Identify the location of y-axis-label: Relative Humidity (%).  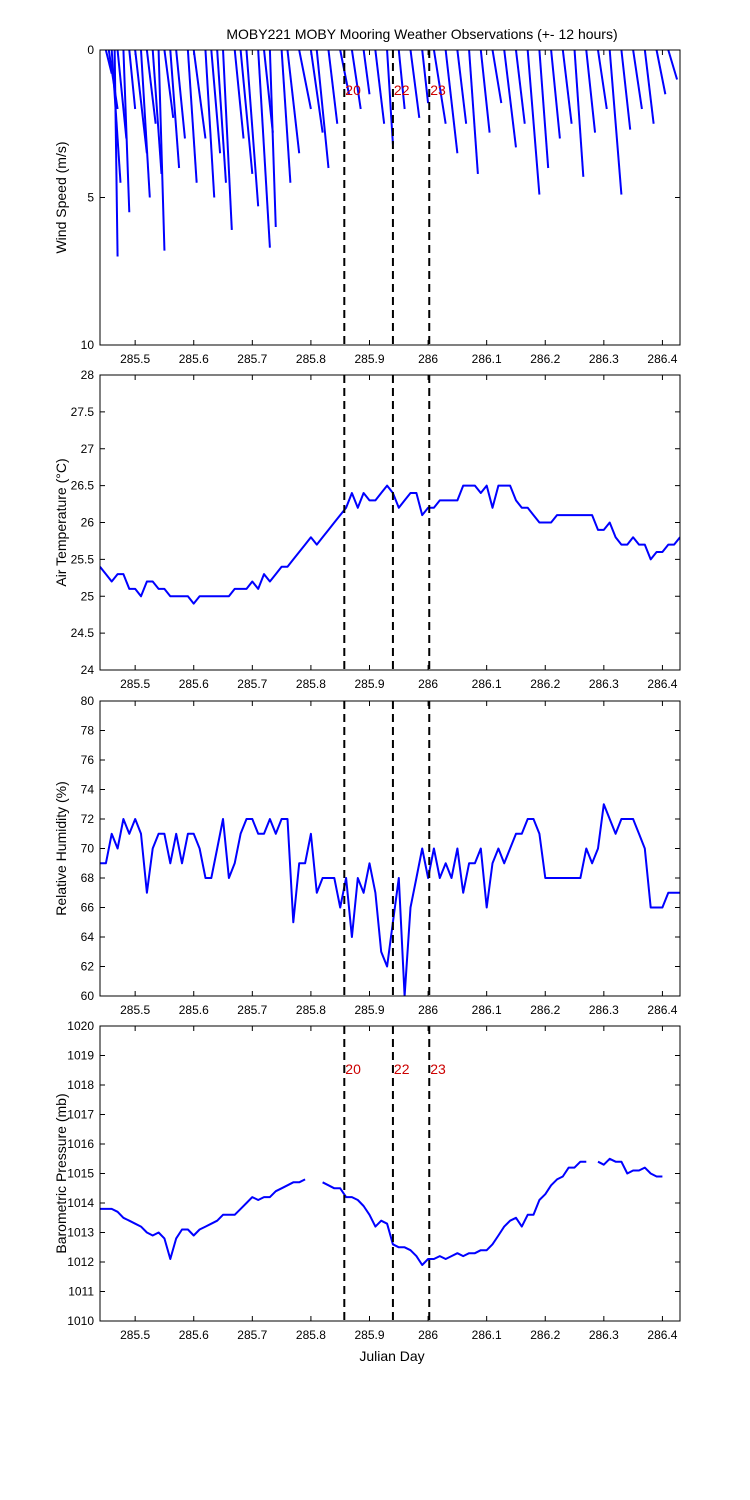
(61, 848).